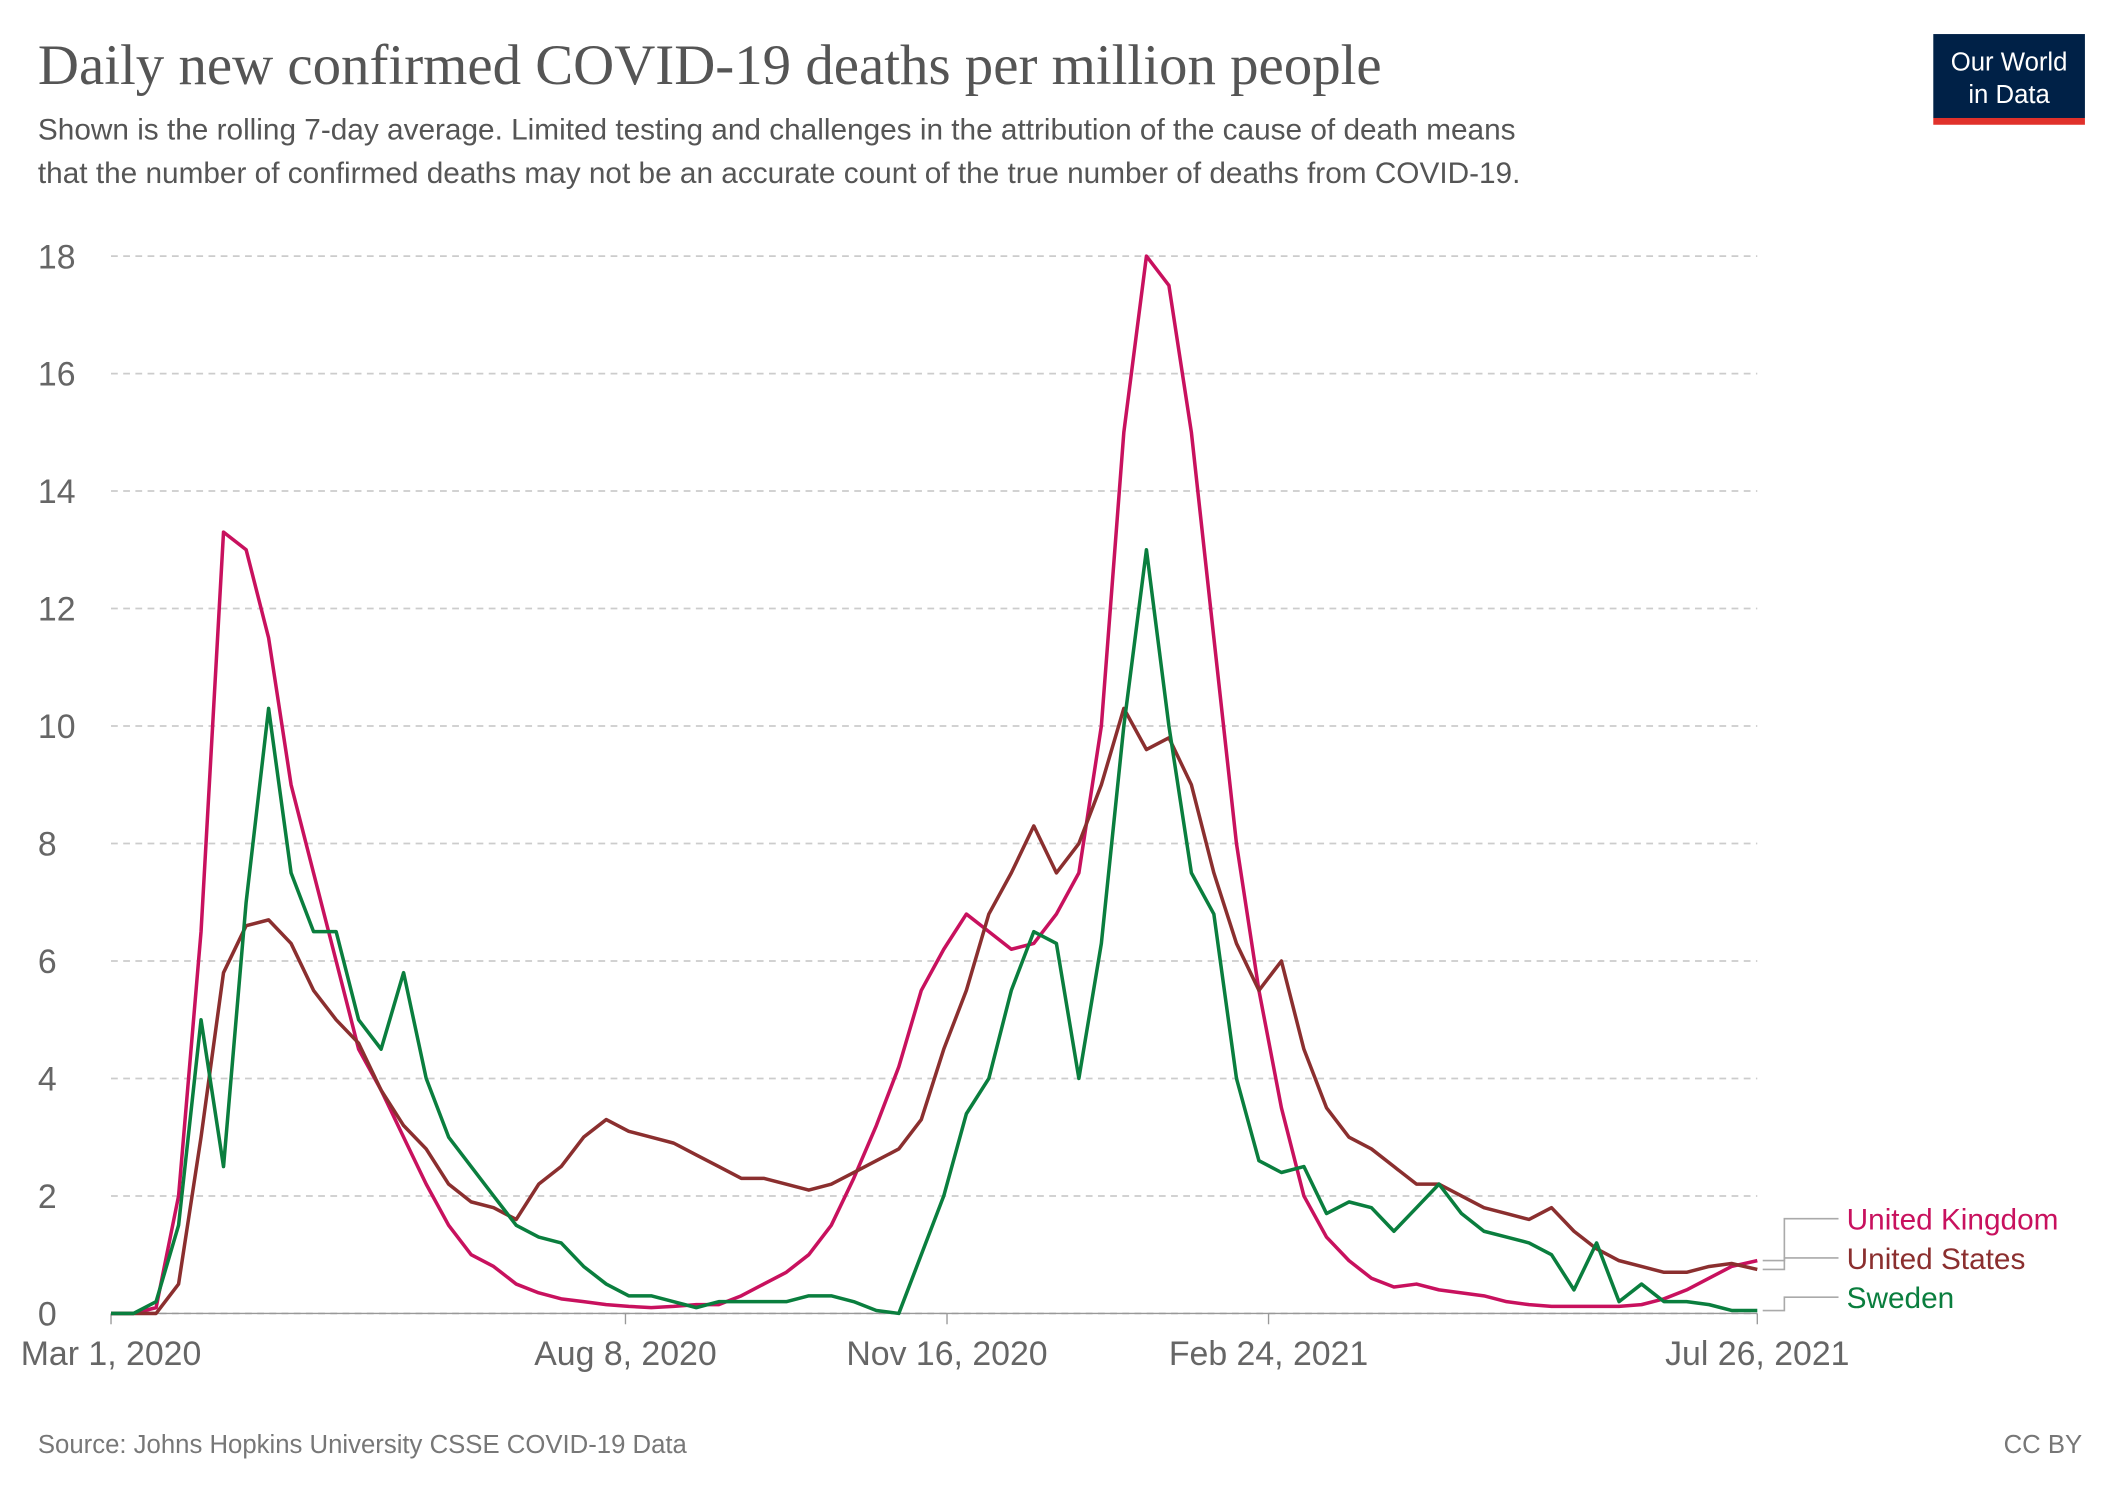  I want to click on x-tick-label: Nov 16, 2020, so click(946, 1354).